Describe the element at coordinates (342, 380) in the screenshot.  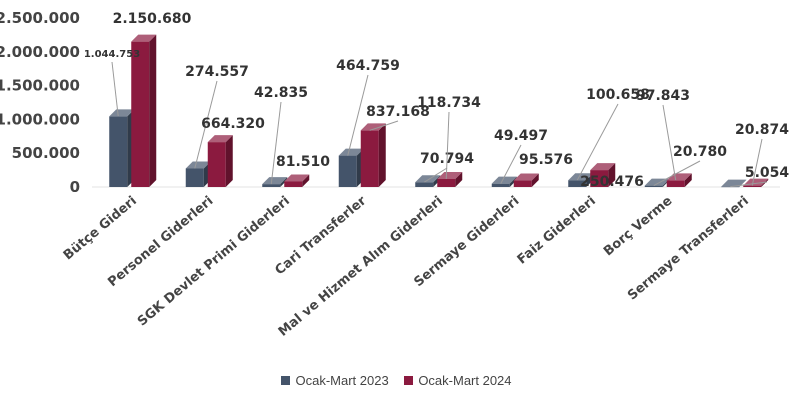
I see `legend-label-series-1: Ocak-Mart 2023` at that location.